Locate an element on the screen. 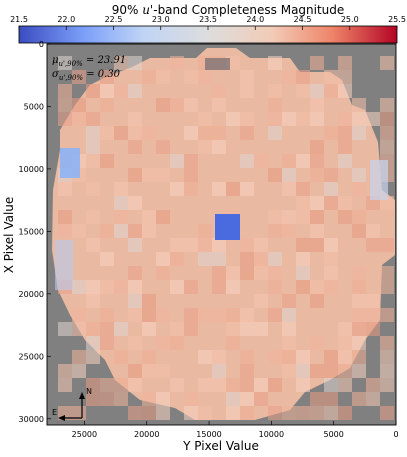 This screenshot has width=407, height=457. colorbar-title: 90% u'-band Completeness Magnitude is located at coordinates (228, 10).